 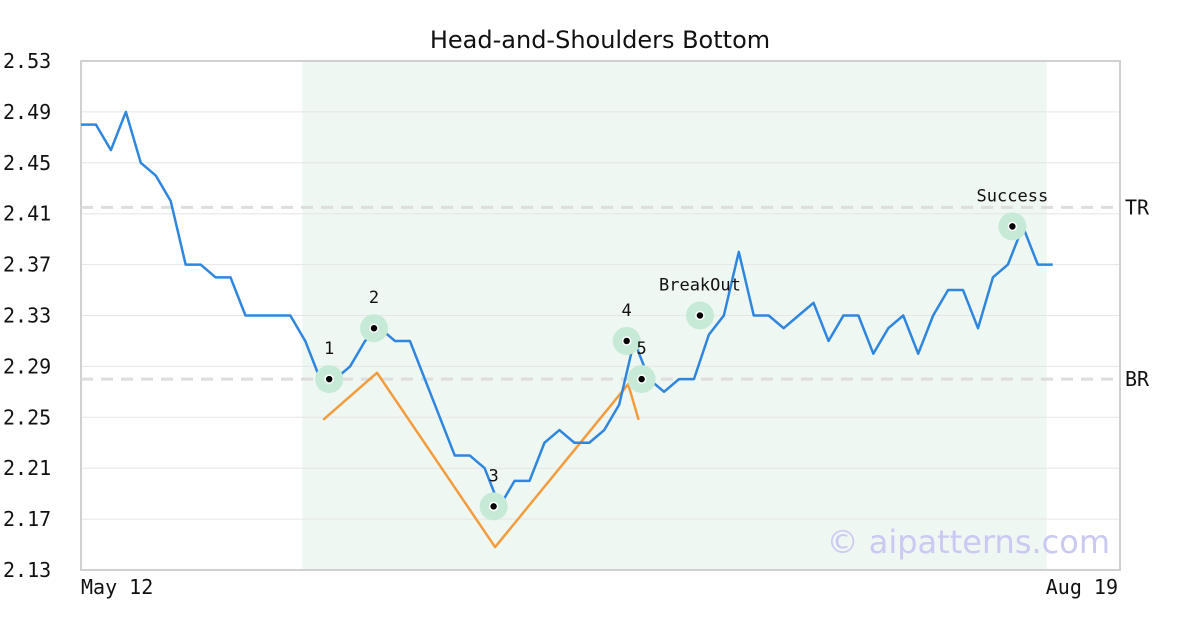 What do you see at coordinates (27, 163) in the screenshot?
I see `y-tick-label: 2.45` at bounding box center [27, 163].